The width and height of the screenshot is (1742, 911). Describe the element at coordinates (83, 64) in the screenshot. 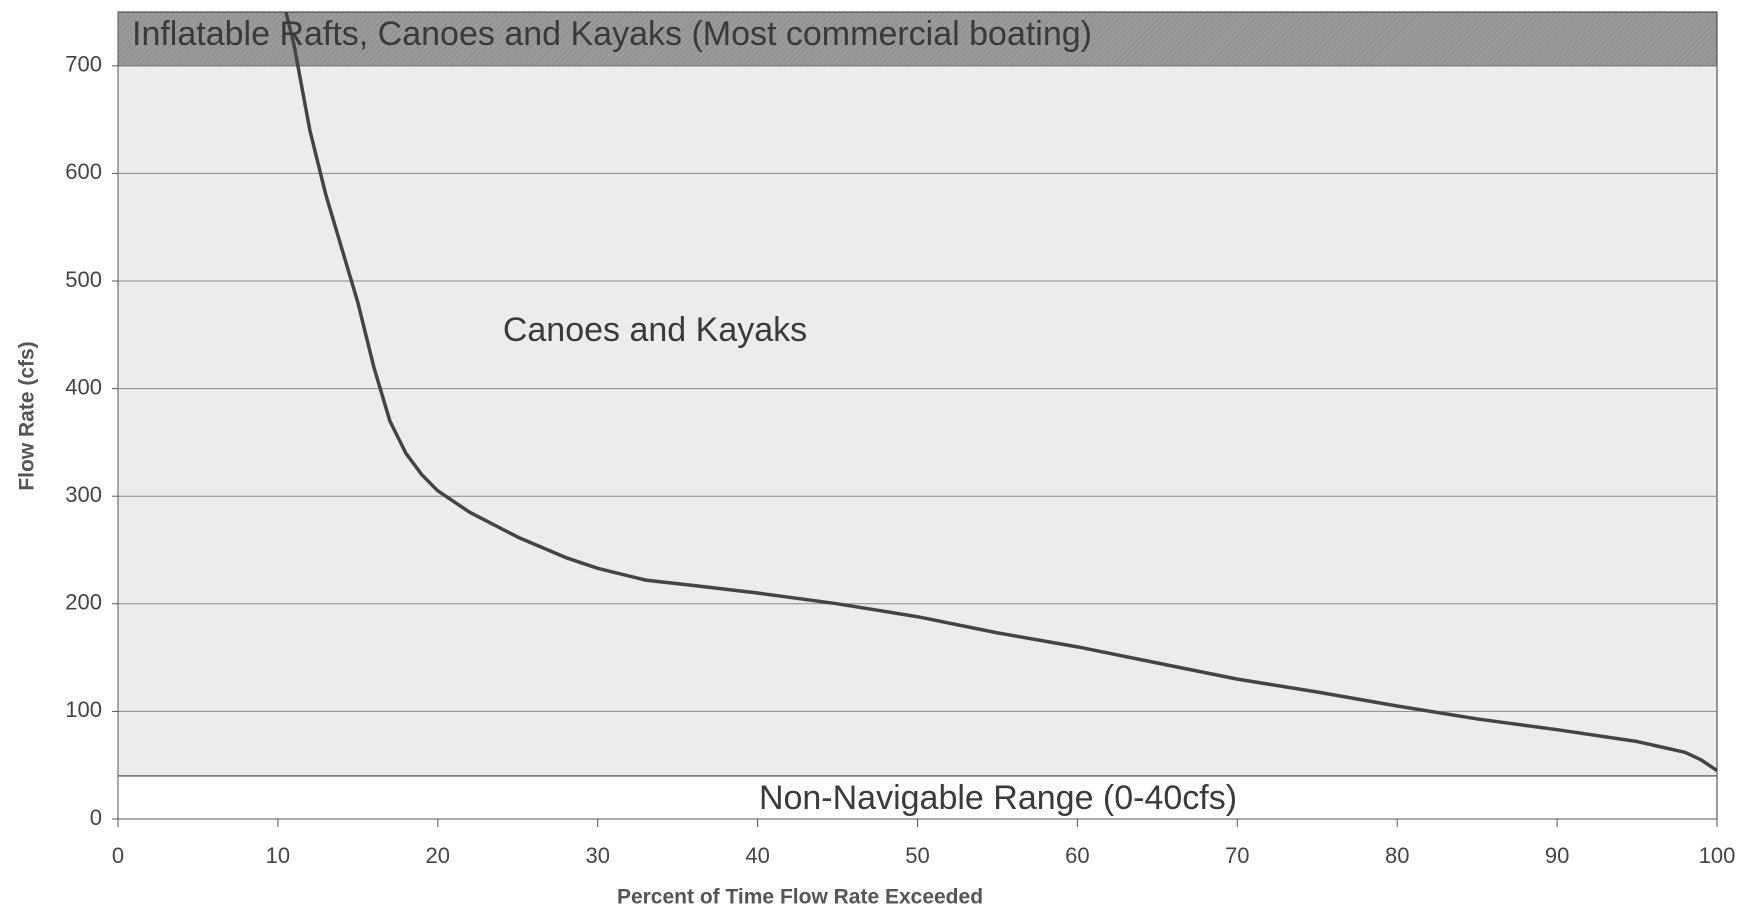

I see `y-tick-label: 700` at that location.